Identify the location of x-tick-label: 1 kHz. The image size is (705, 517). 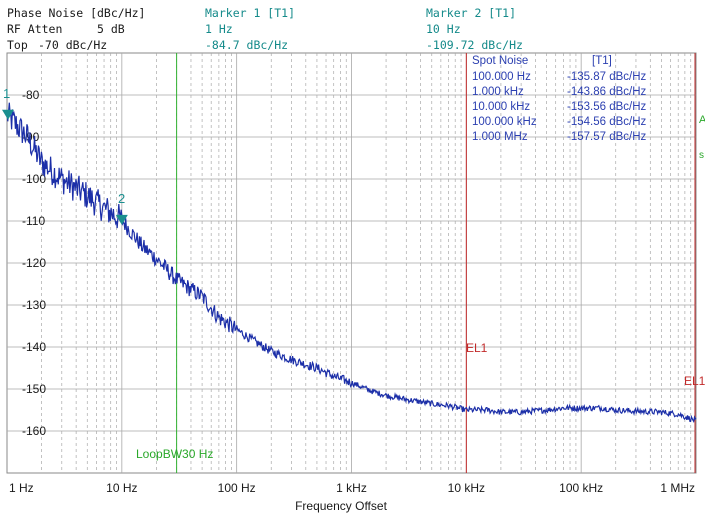
(351, 488).